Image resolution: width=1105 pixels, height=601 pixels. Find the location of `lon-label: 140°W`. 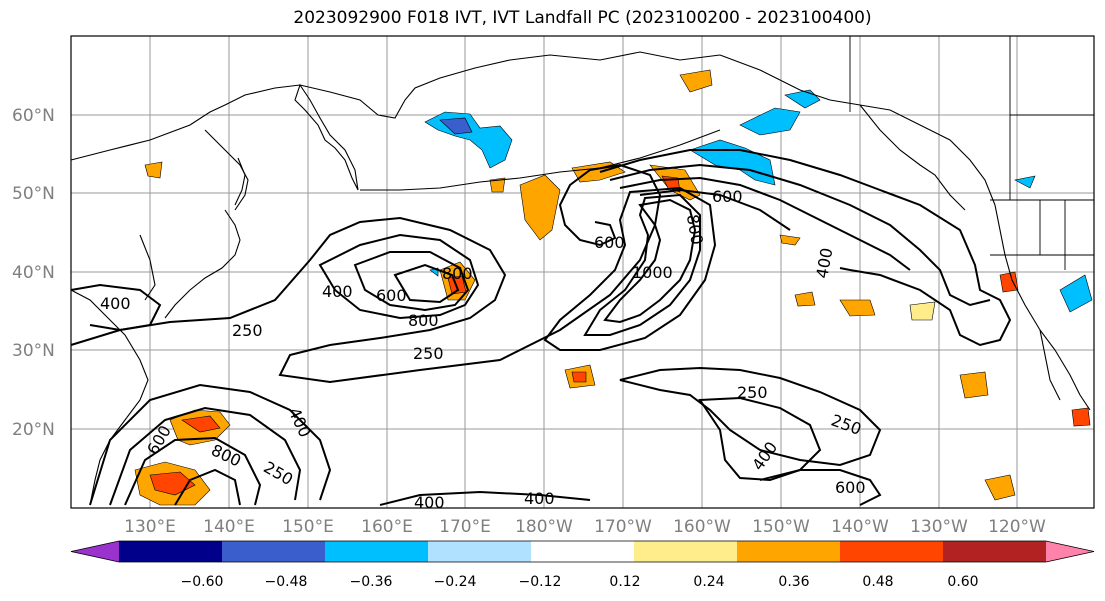

lon-label: 140°W is located at coordinates (860, 527).